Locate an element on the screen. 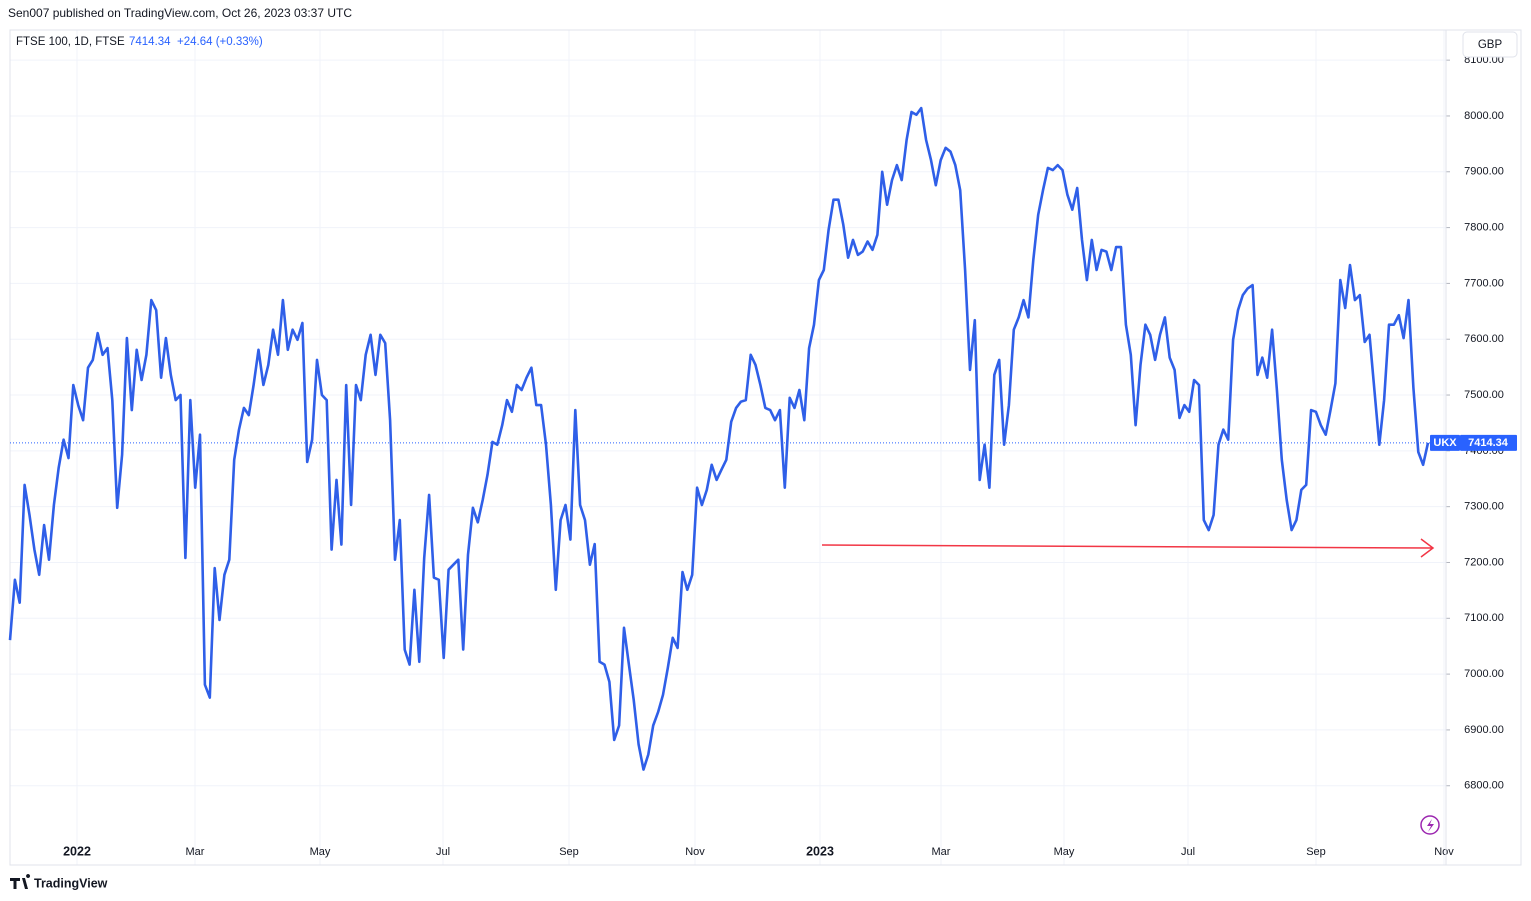 This screenshot has height=901, width=1531. y-tick-label: 7800.00 is located at coordinates (1484, 227).